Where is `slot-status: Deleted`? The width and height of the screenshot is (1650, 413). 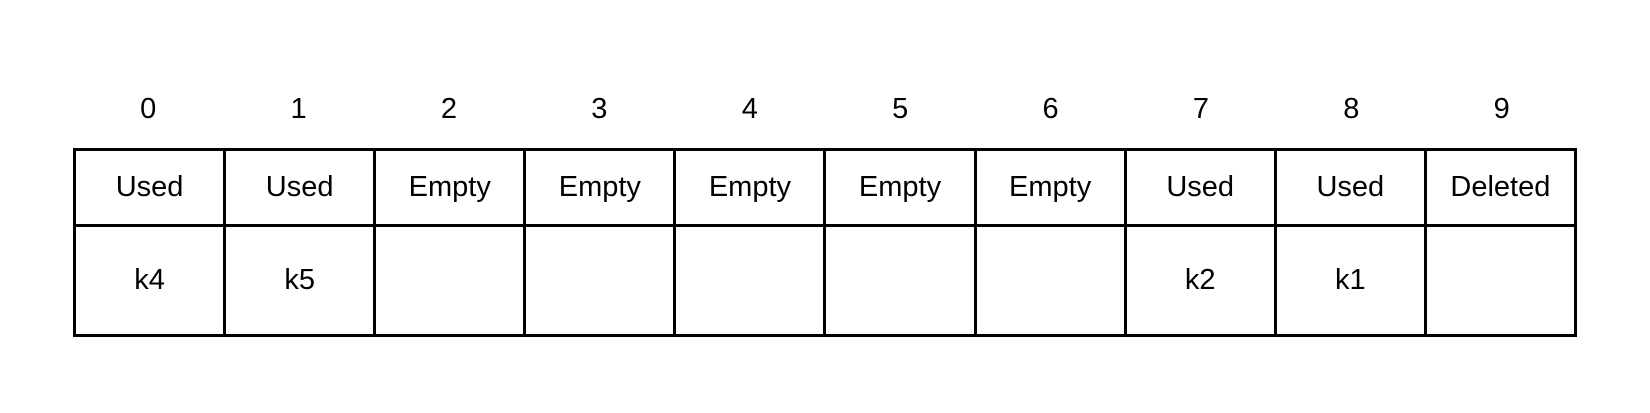 slot-status: Deleted is located at coordinates (1500, 187).